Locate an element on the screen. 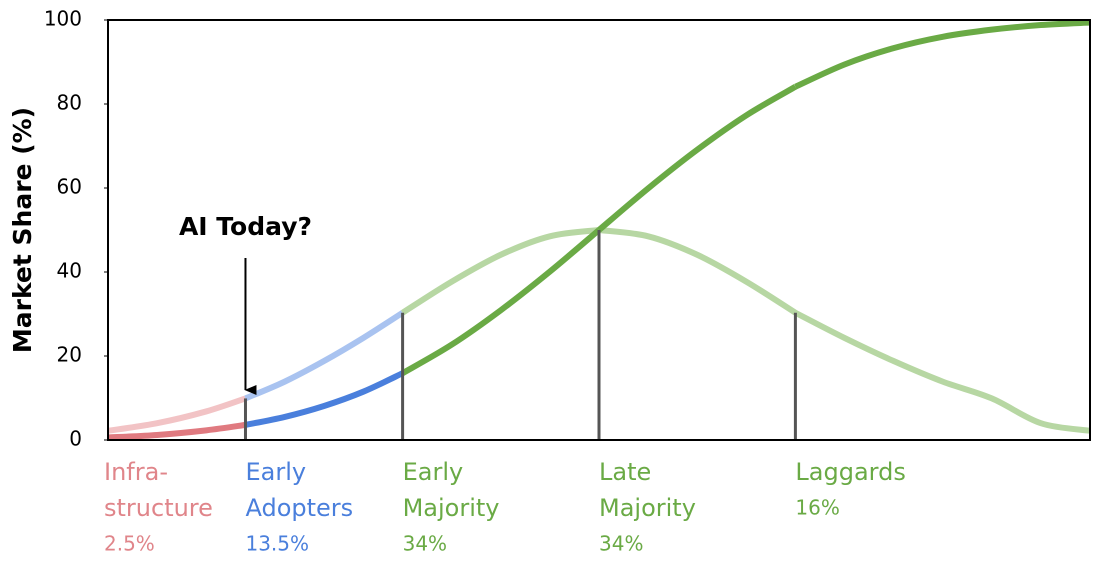 The image size is (1120, 570). y-tick-label: 100 is located at coordinates (63, 19).